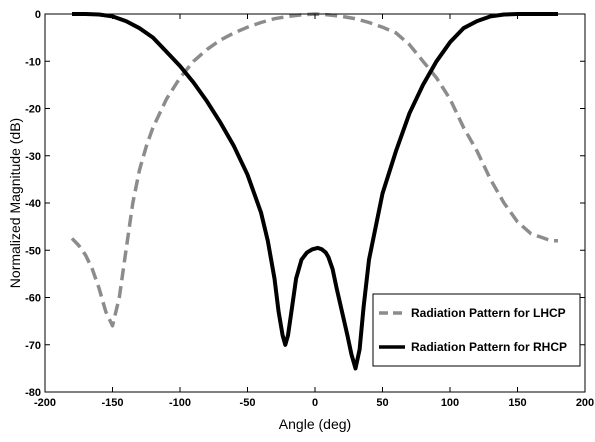  What do you see at coordinates (585, 403) in the screenshot?
I see `x-tick-label: 200` at bounding box center [585, 403].